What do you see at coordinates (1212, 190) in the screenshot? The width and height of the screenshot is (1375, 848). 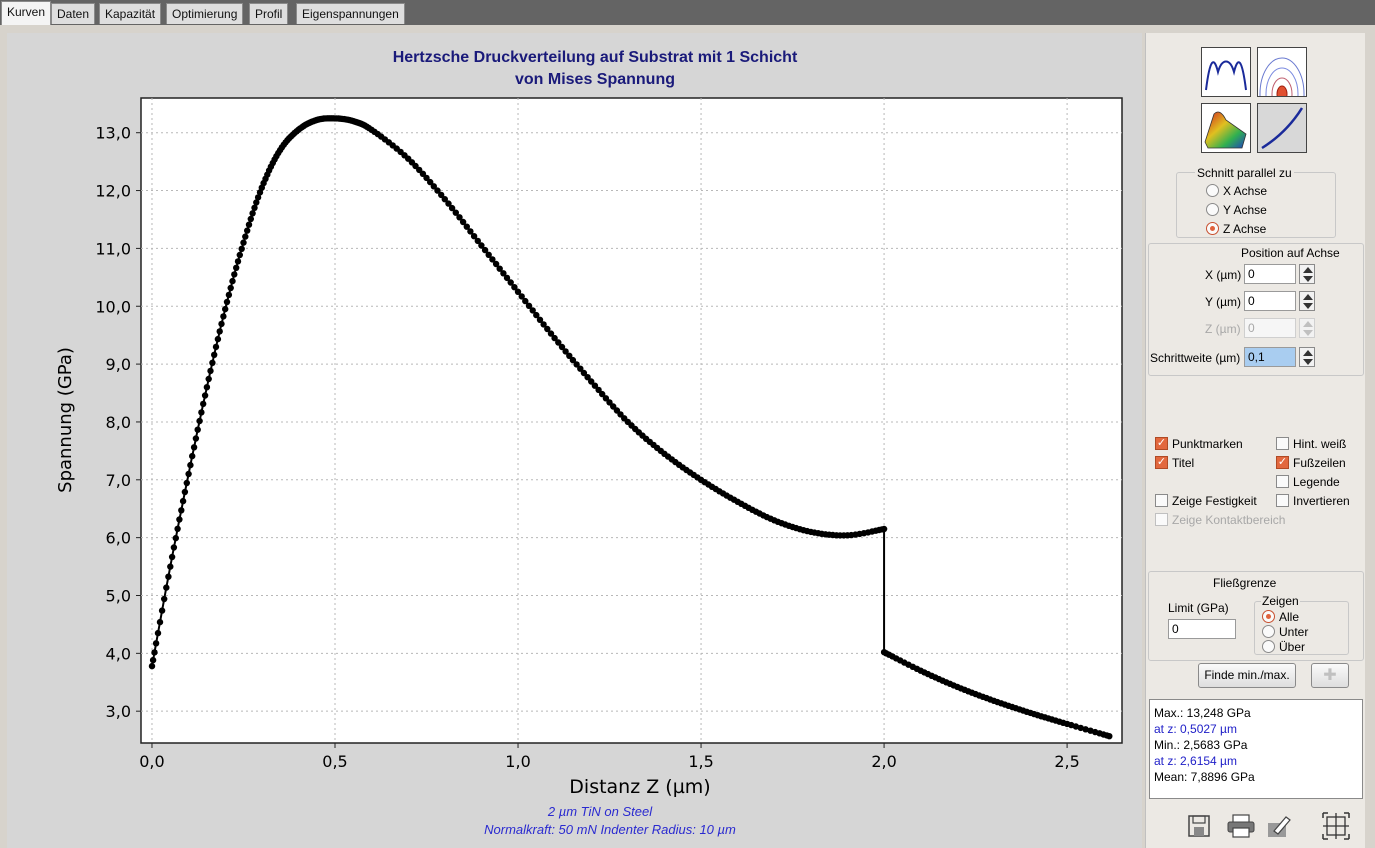 I see `radio-x-achse` at bounding box center [1212, 190].